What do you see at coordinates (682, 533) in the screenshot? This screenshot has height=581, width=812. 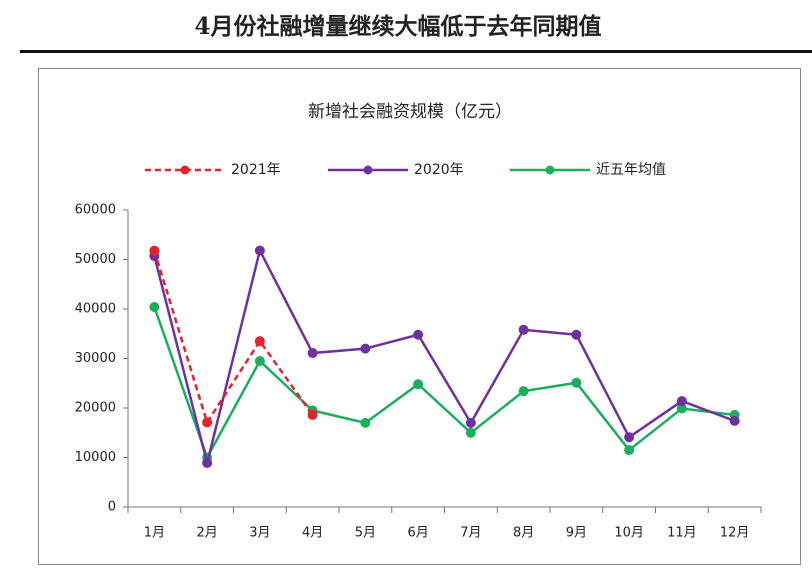 I see `x-tick-label: 11月` at bounding box center [682, 533].